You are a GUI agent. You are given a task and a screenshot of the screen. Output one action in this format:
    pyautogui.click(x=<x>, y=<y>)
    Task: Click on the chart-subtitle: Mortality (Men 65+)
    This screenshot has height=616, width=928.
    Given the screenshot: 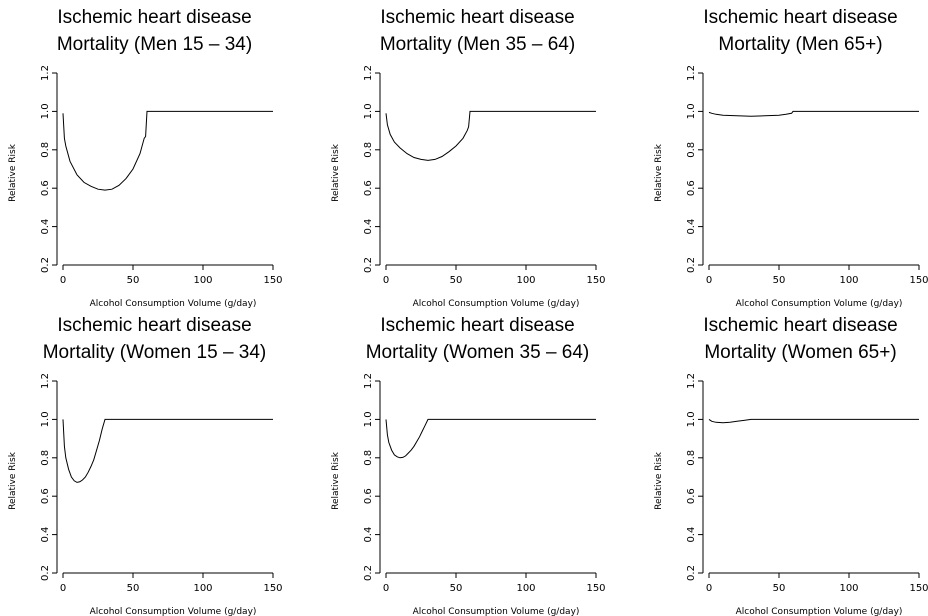 What is the action you would take?
    pyautogui.click(x=800, y=44)
    